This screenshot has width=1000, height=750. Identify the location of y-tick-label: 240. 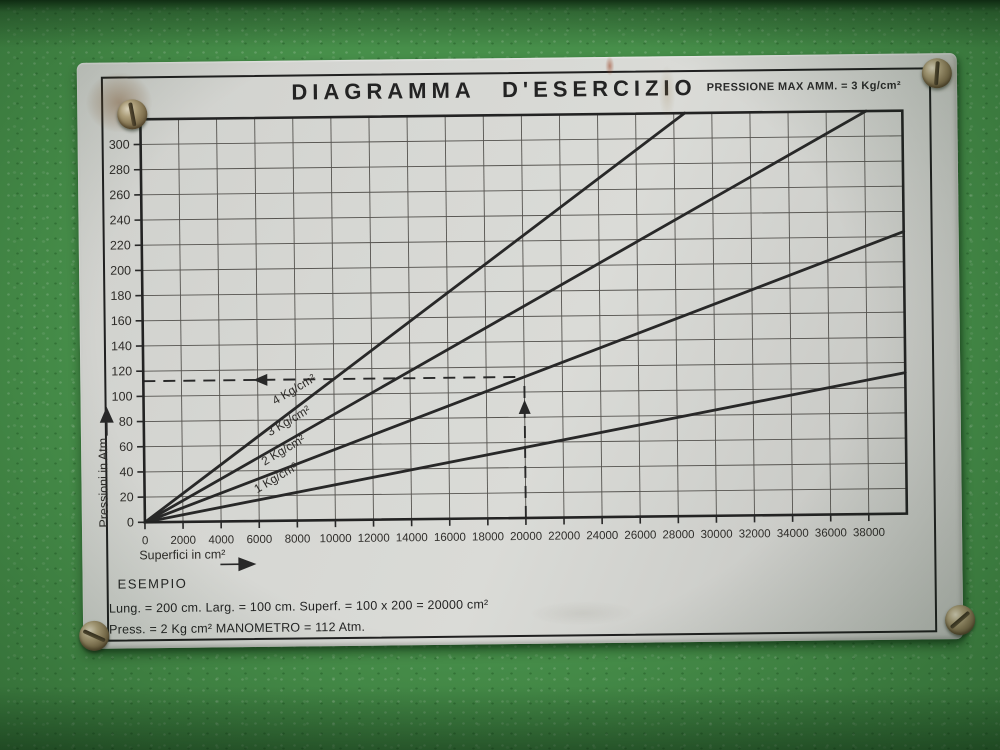
(120, 220).